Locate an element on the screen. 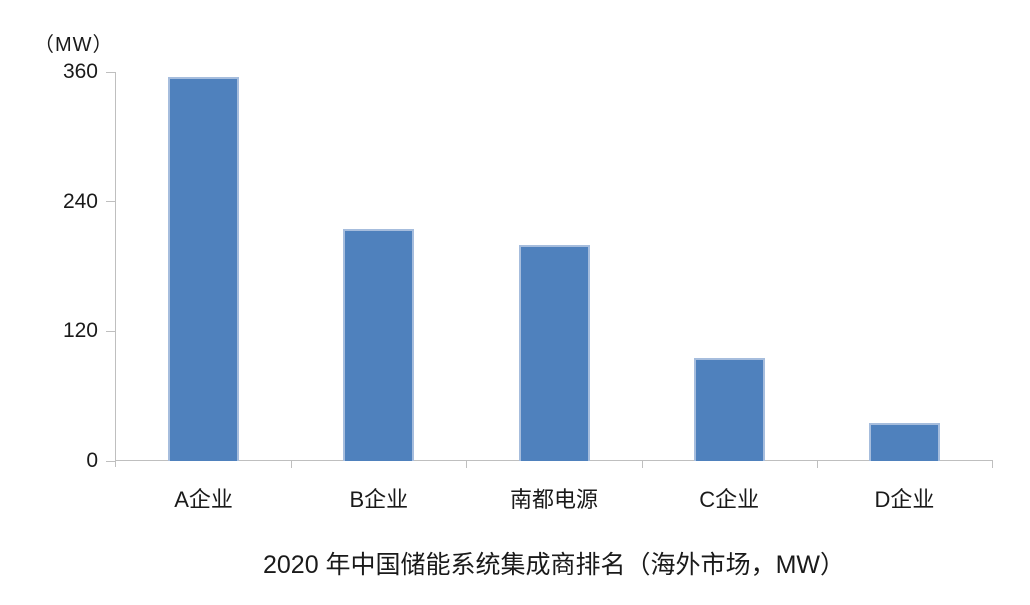 The height and width of the screenshot is (605, 1030). y-tick-label-120: 120 is located at coordinates (80, 331).